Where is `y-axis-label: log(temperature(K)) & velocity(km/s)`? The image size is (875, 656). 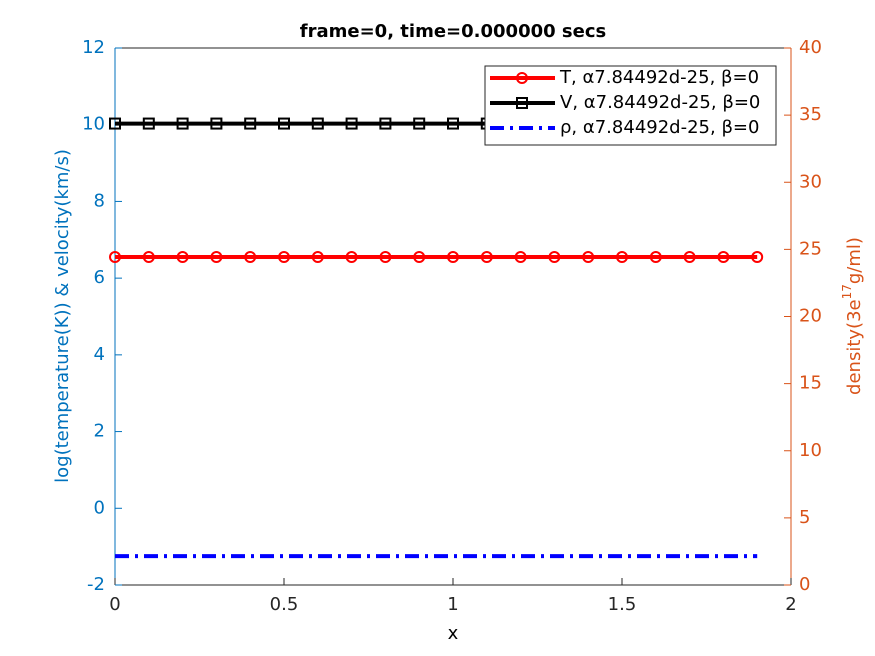
y-axis-label: log(temperature(K)) & velocity(km/s) is located at coordinates (62, 316).